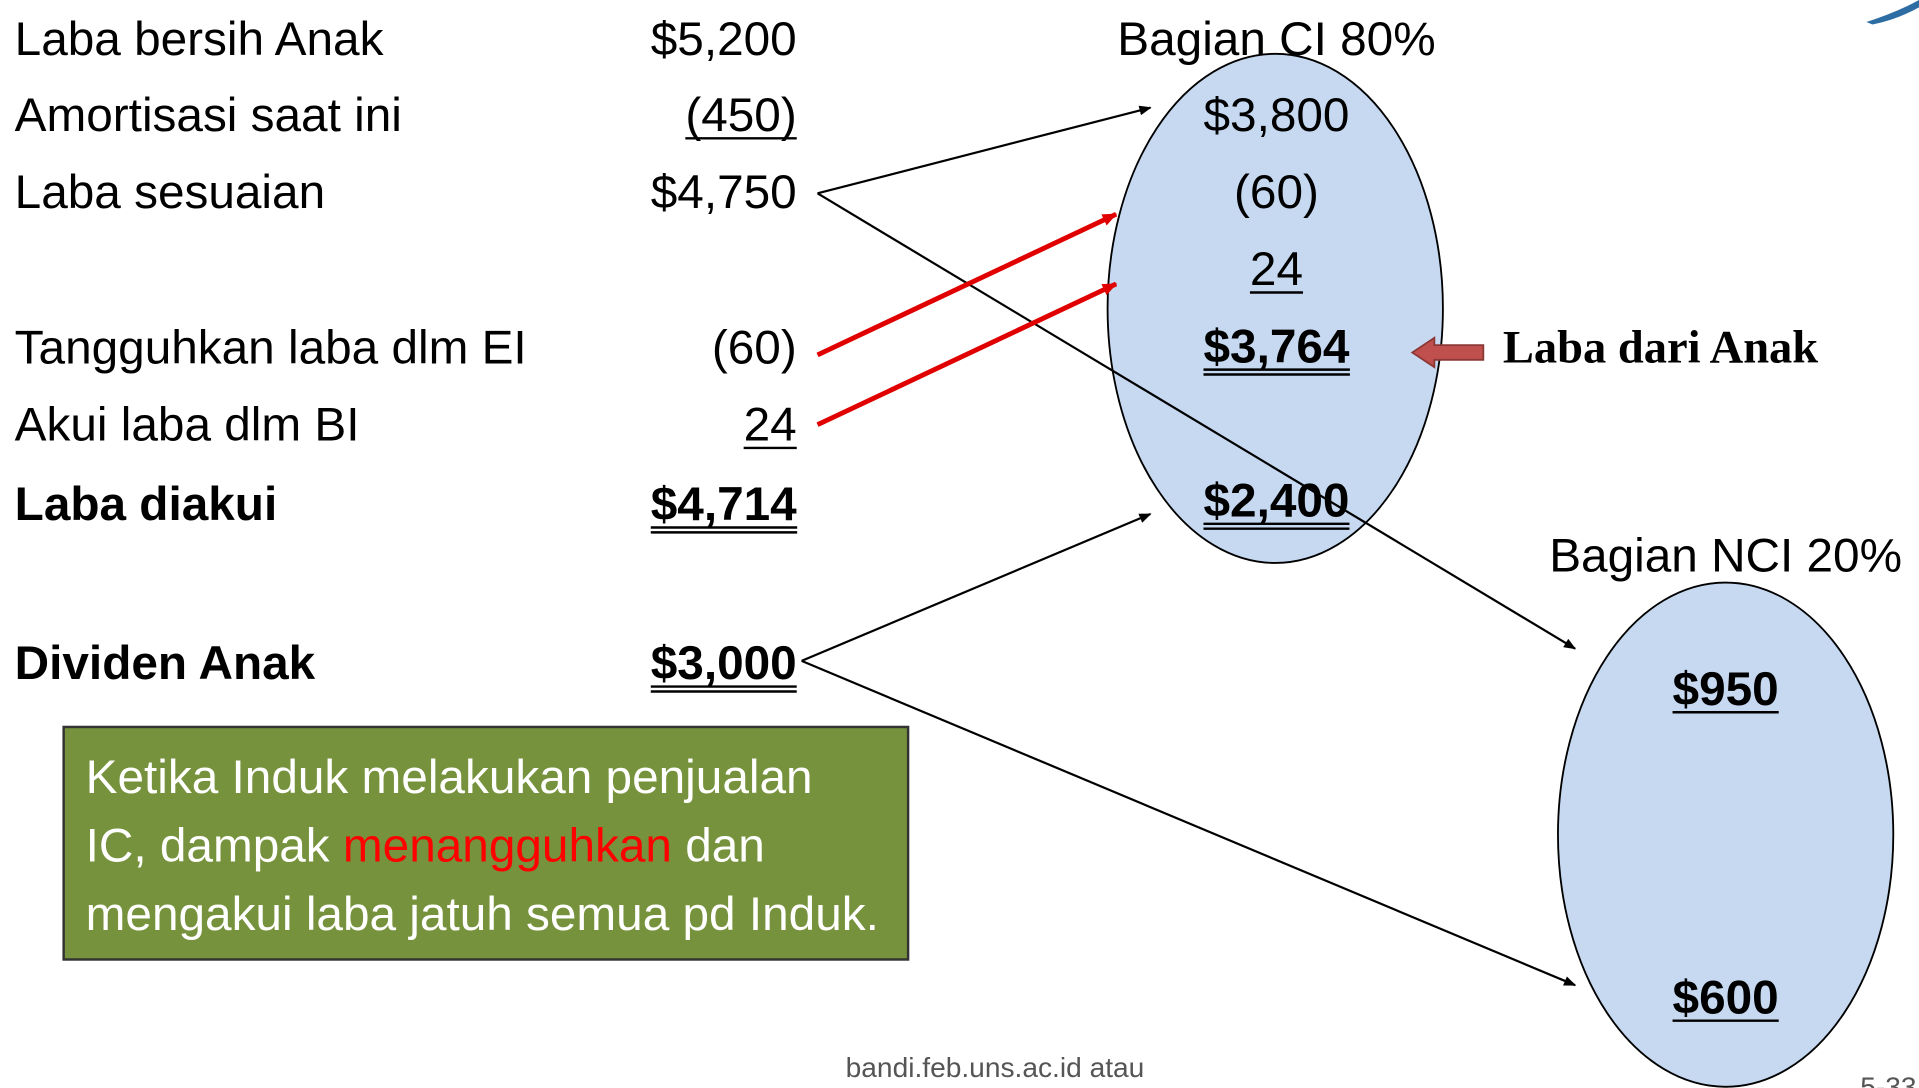 Image resolution: width=1919 pixels, height=1088 pixels. Describe the element at coordinates (1276, 39) in the screenshot. I see `ci-title: Bagian CI 80%` at that location.